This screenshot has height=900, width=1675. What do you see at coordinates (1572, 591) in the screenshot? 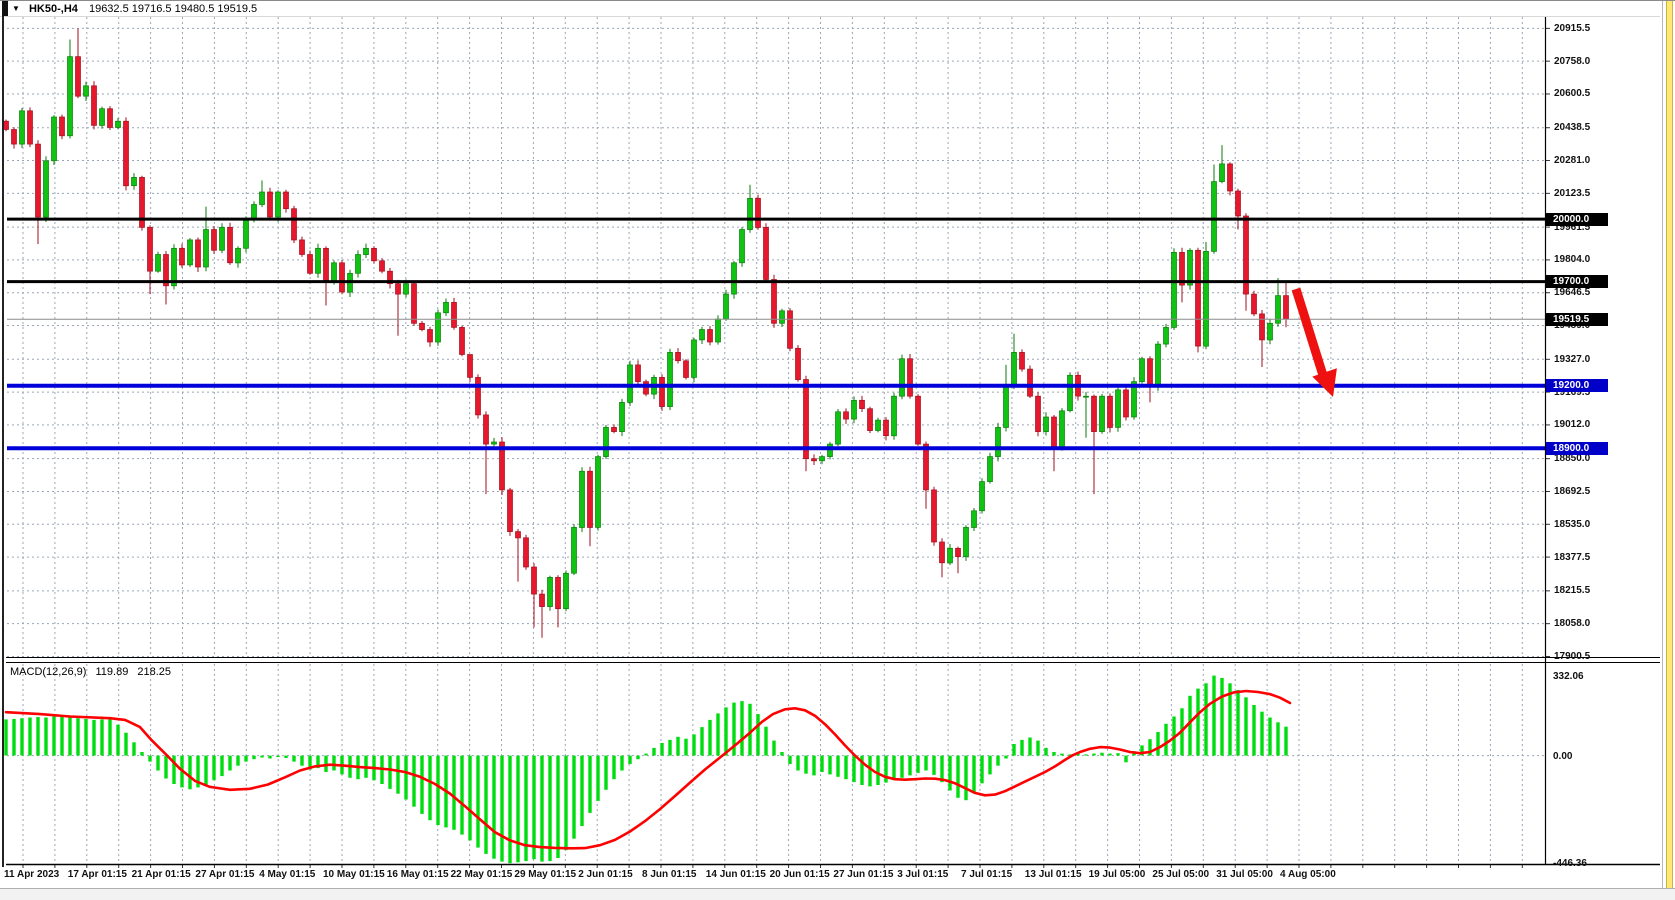
I see `price-tick-label: 18215.5` at bounding box center [1572, 591].